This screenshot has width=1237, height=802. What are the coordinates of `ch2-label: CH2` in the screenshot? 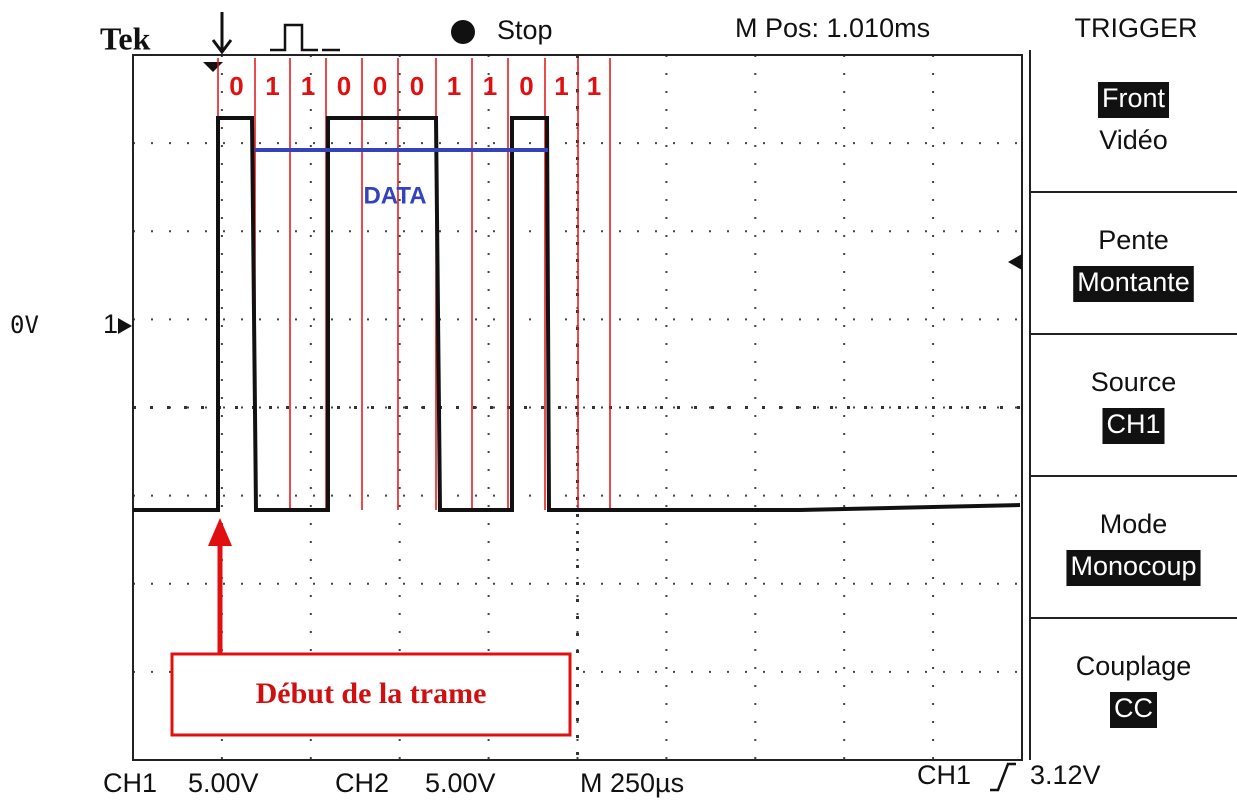 It's located at (362, 783).